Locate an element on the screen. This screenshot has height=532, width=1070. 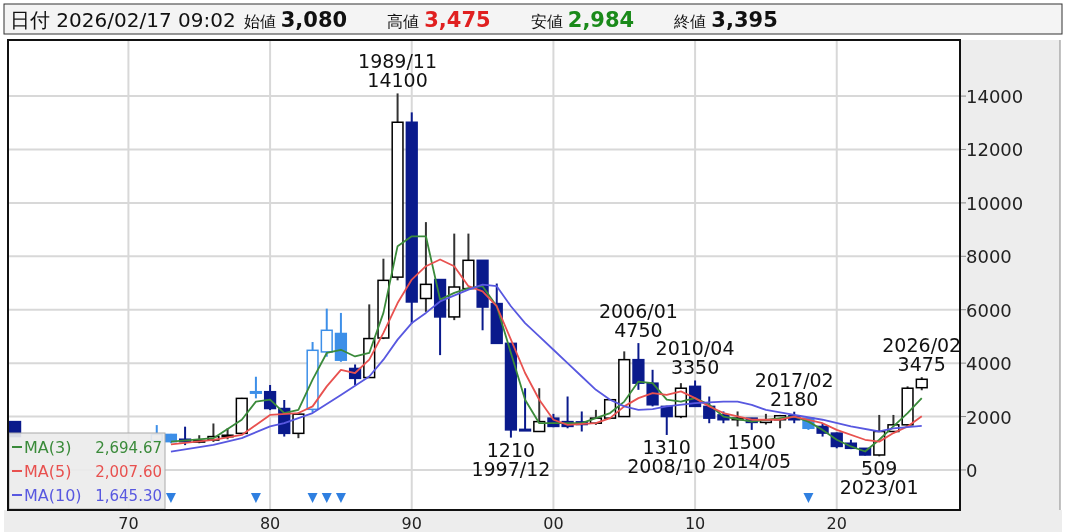
y-tick-label: 10000 is located at coordinates (995, 203).